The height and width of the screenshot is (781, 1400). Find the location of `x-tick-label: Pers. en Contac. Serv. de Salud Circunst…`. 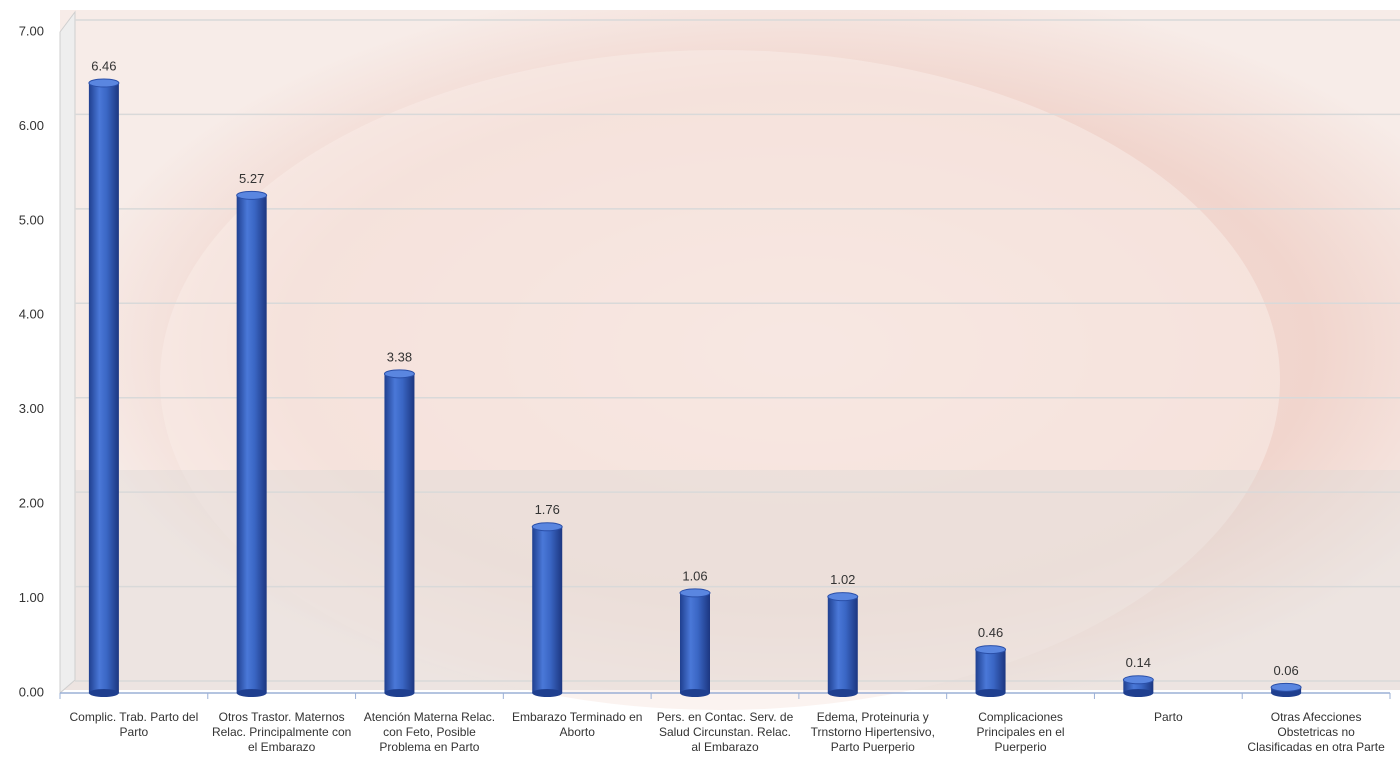

x-tick-label: Pers. en Contac. Serv. de Salud Circunst… is located at coordinates (725, 732).